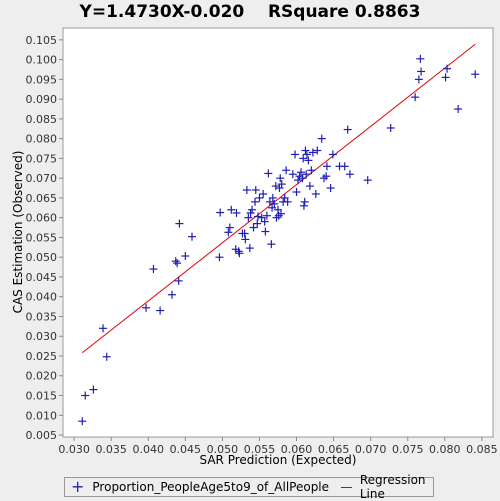 The height and width of the screenshot is (501, 500). Describe the element at coordinates (42, 376) in the screenshot. I see `y-tick-label: 0.020` at that location.